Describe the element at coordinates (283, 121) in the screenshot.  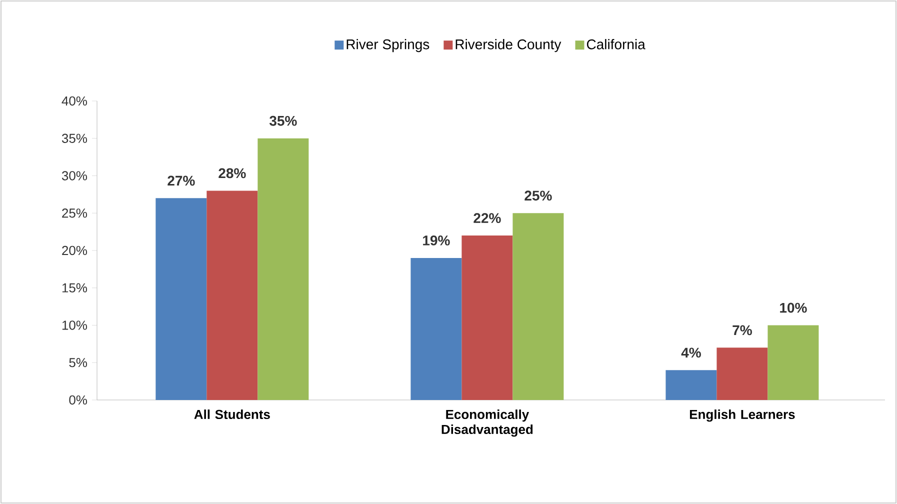
I see `data-label: 35%` at that location.